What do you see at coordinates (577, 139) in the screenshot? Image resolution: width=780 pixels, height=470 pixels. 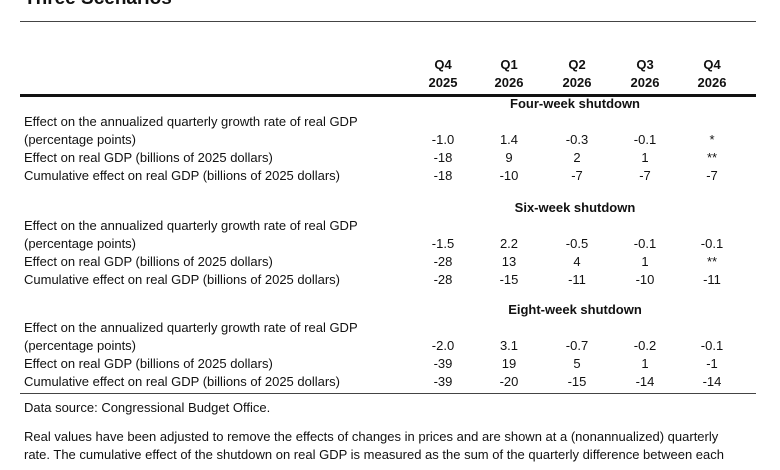 I see `table-cell: -0.3` at bounding box center [577, 139].